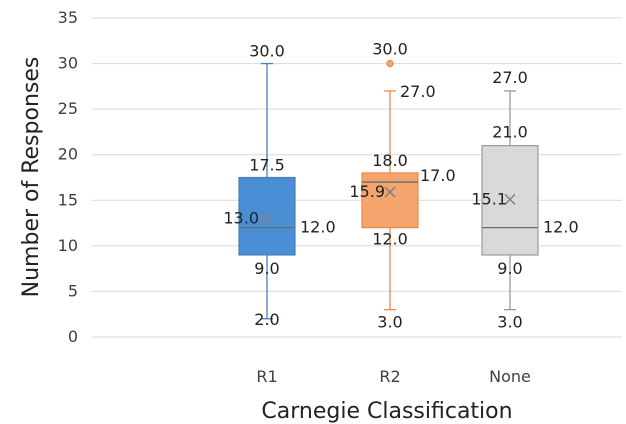 This screenshot has height=424, width=626. Describe the element at coordinates (489, 198) in the screenshot. I see `data-label-mean: 15.1` at that location.